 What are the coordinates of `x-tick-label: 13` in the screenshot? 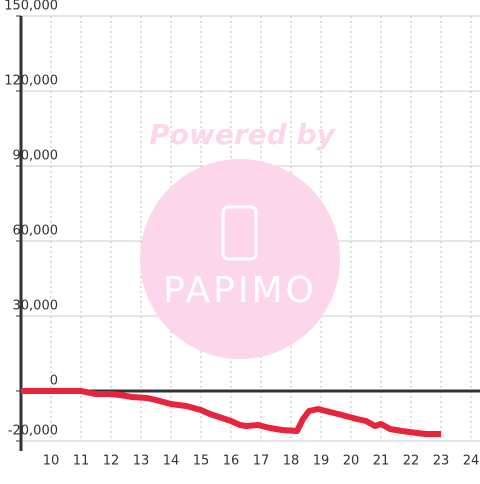 It's located at (141, 461).